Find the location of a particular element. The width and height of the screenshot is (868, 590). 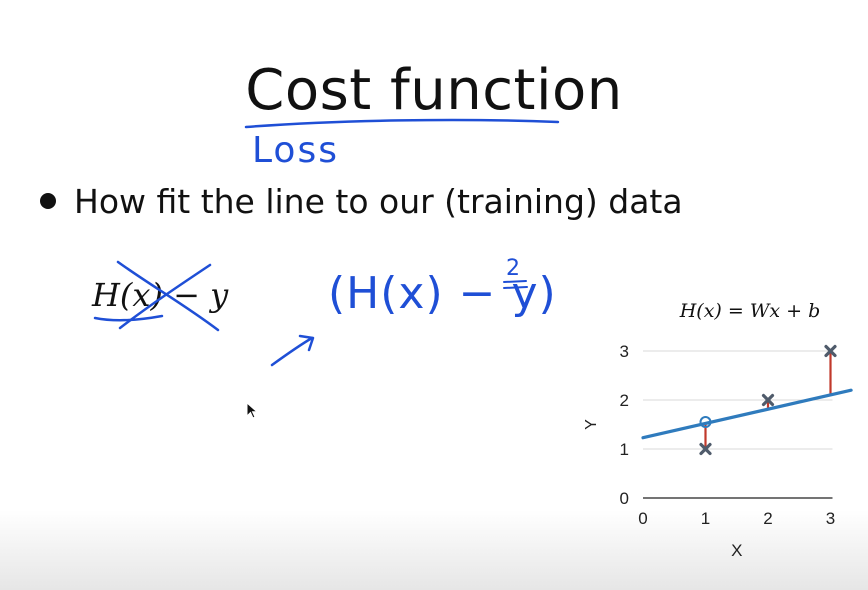

x-axis-label: X is located at coordinates (736, 550).